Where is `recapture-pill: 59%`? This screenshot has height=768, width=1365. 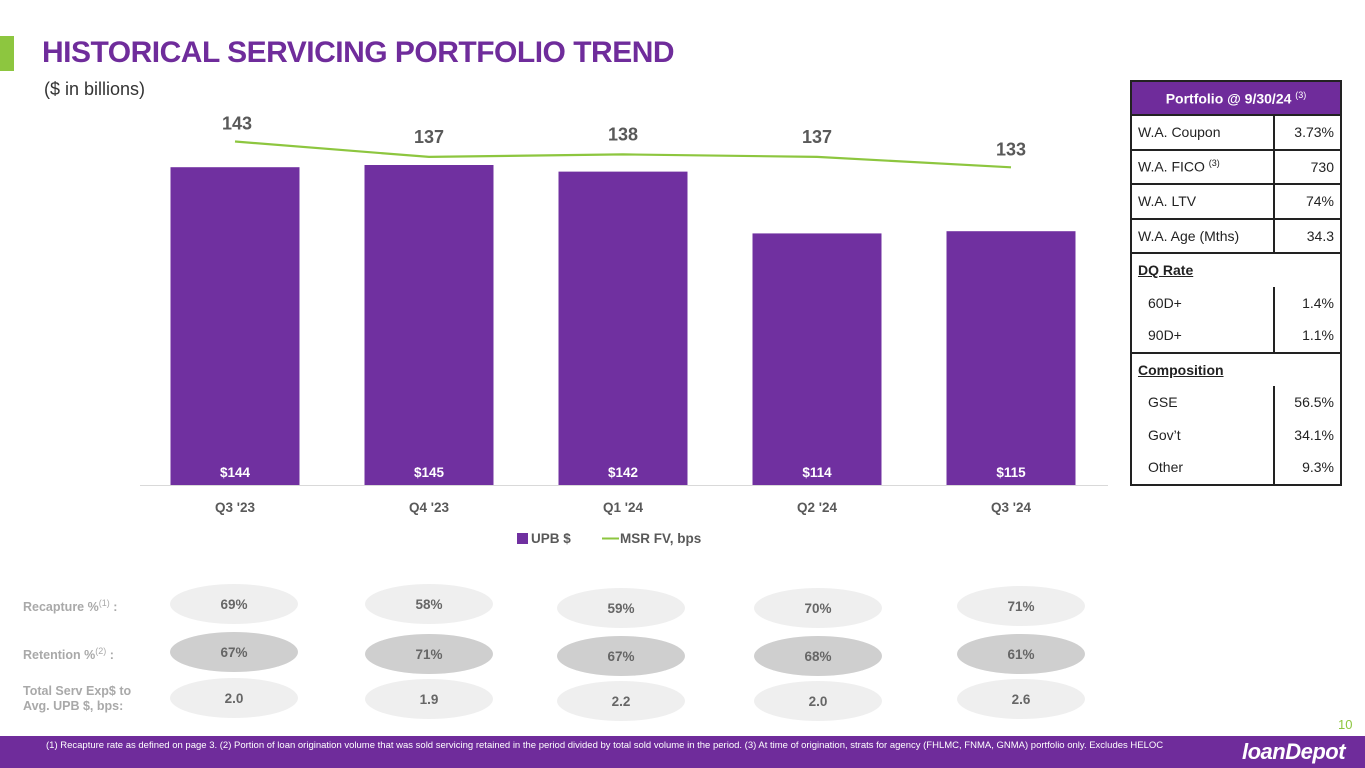 recapture-pill: 59% is located at coordinates (621, 608).